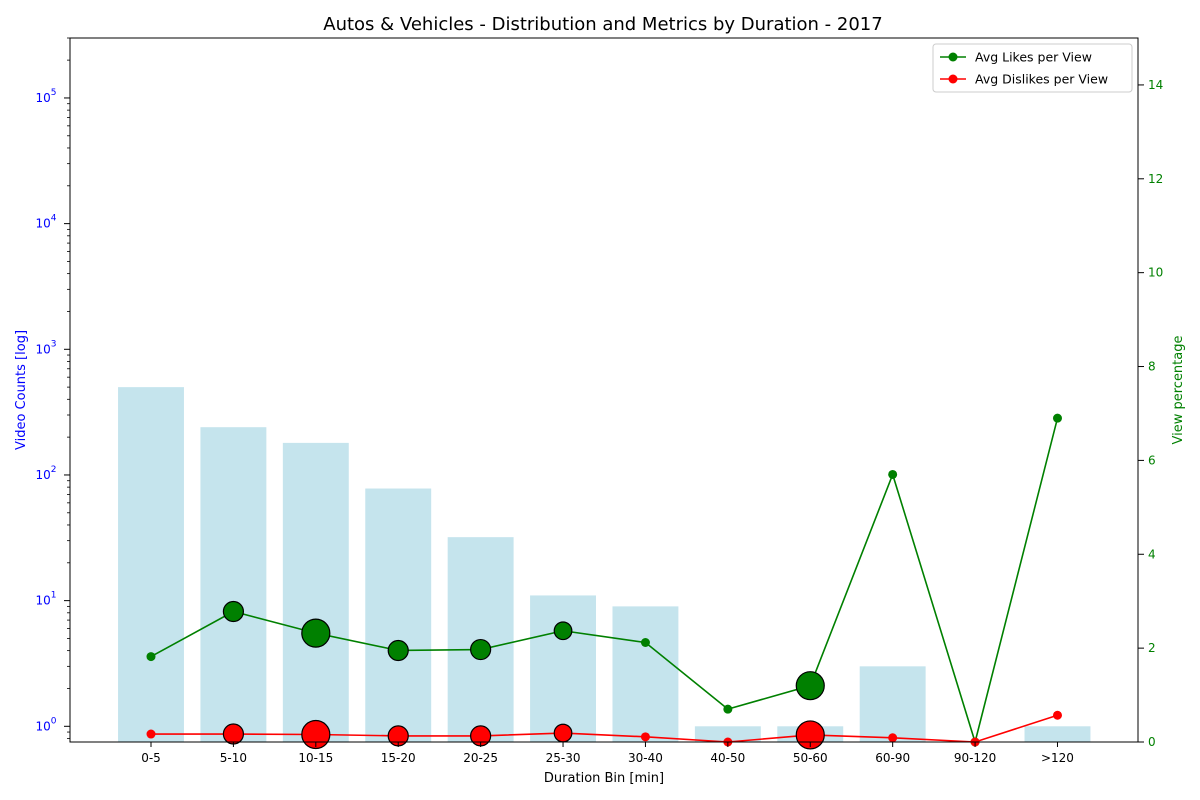 This screenshot has width=1200, height=800. Describe the element at coordinates (45, 222) in the screenshot. I see `y-left-tick-label-4: 10⁴` at that location.